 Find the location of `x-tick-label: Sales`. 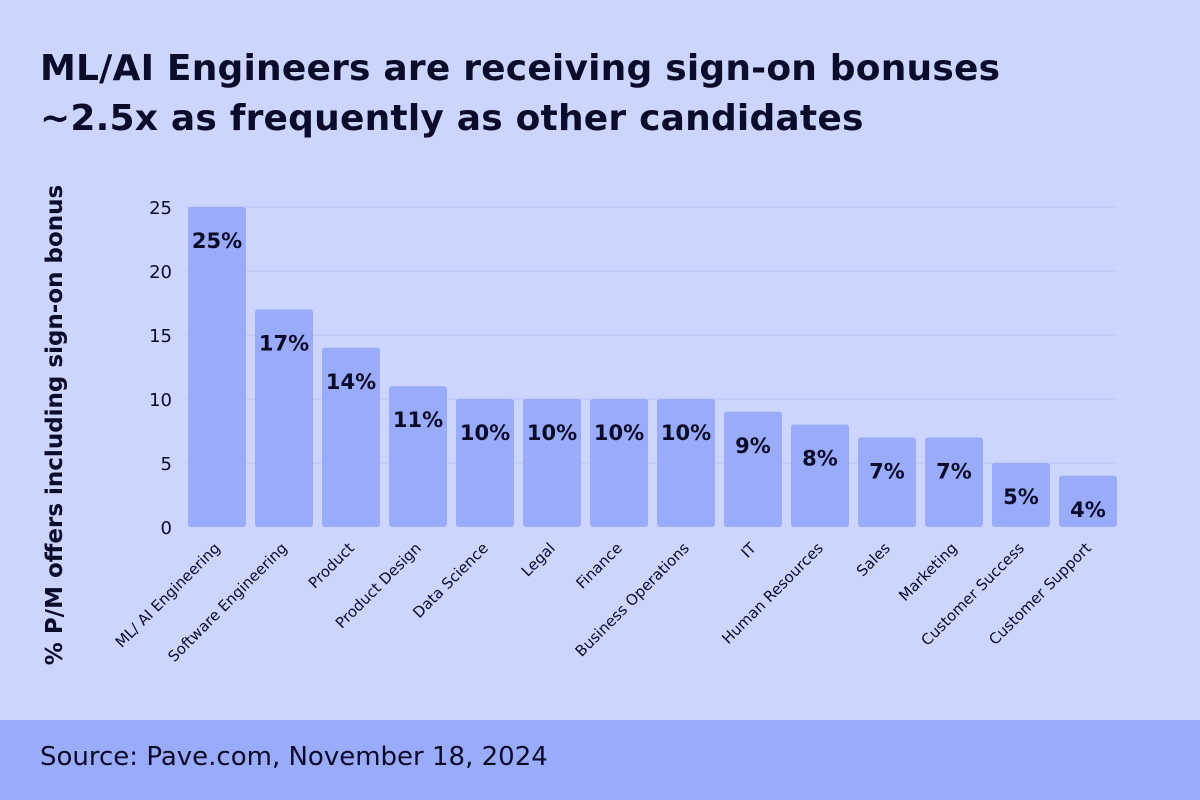

x-tick-label: Sales is located at coordinates (873, 559).